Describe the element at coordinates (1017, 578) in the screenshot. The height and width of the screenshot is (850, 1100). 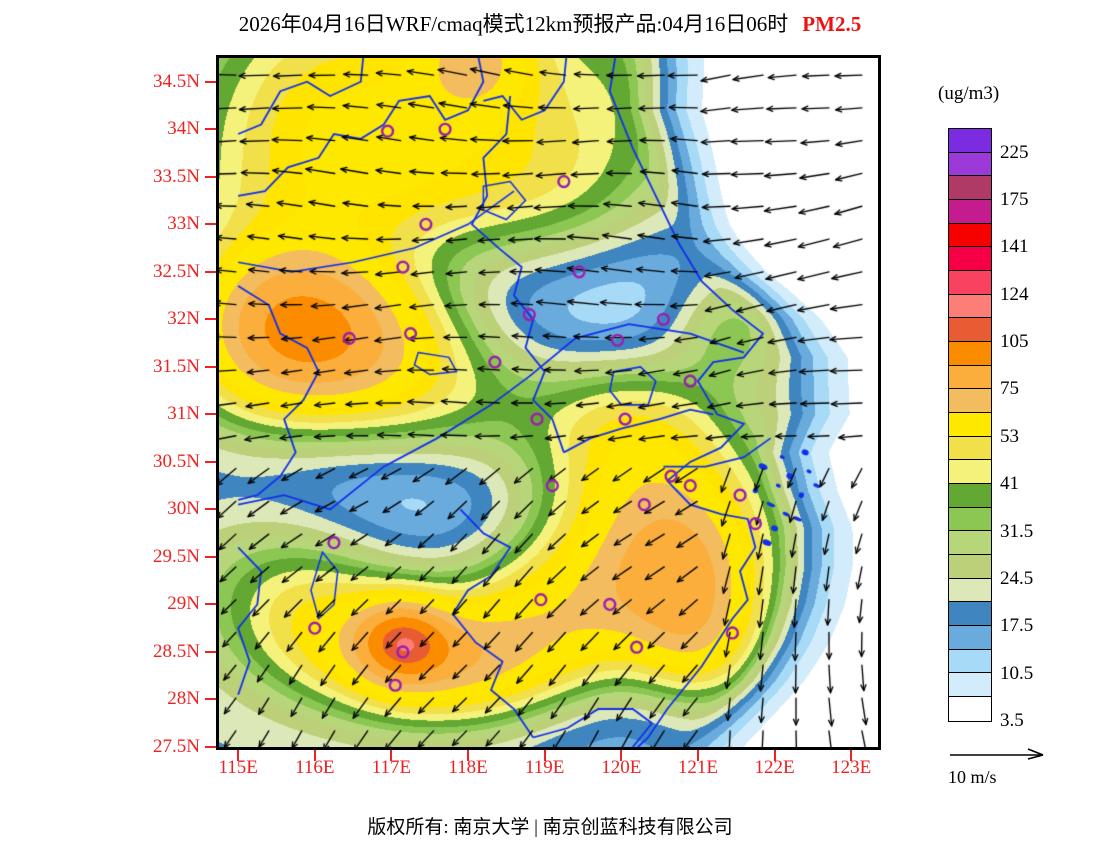
I see `colorbar-tick-label: 24.5` at that location.